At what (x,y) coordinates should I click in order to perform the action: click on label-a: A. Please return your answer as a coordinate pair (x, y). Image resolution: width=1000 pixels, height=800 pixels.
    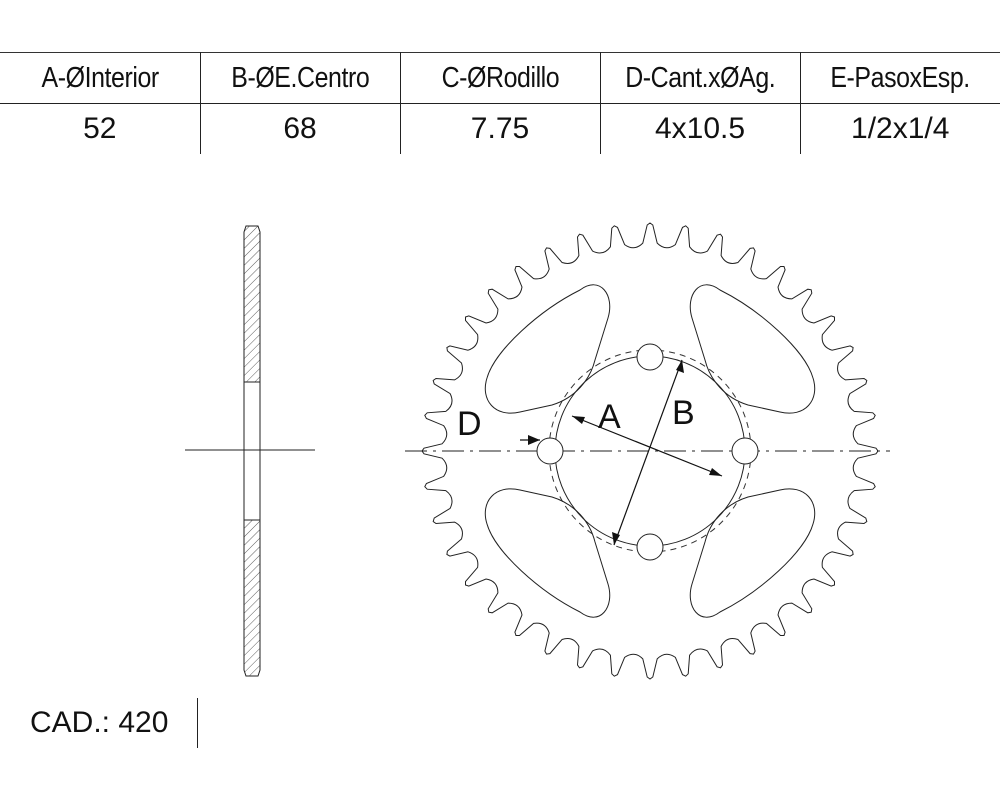
    Looking at the image, I should click on (609, 417).